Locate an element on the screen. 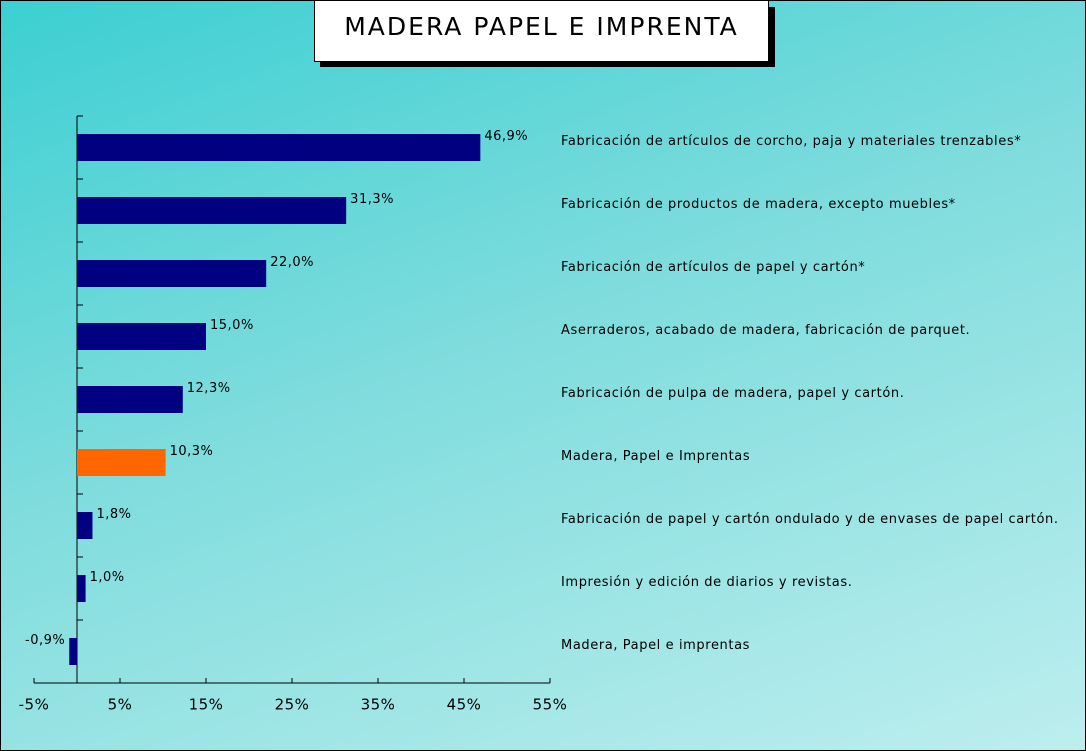 The width and height of the screenshot is (1086, 751). chart-title: MADERA PAPEL E IMPRENTA is located at coordinates (541, 31).